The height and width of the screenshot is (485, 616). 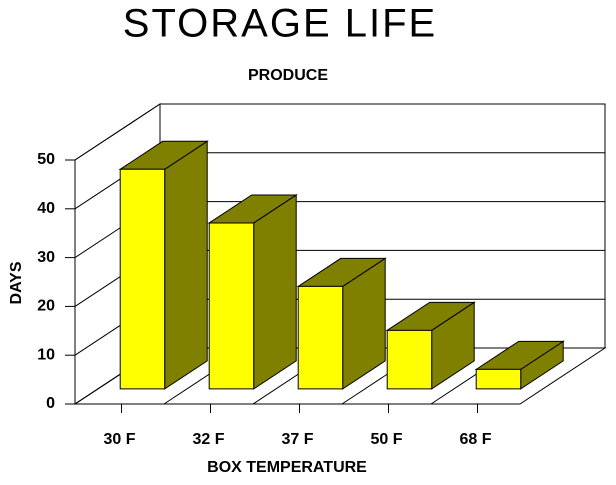 What do you see at coordinates (119, 439) in the screenshot?
I see `x-tick-label: 30 F` at bounding box center [119, 439].